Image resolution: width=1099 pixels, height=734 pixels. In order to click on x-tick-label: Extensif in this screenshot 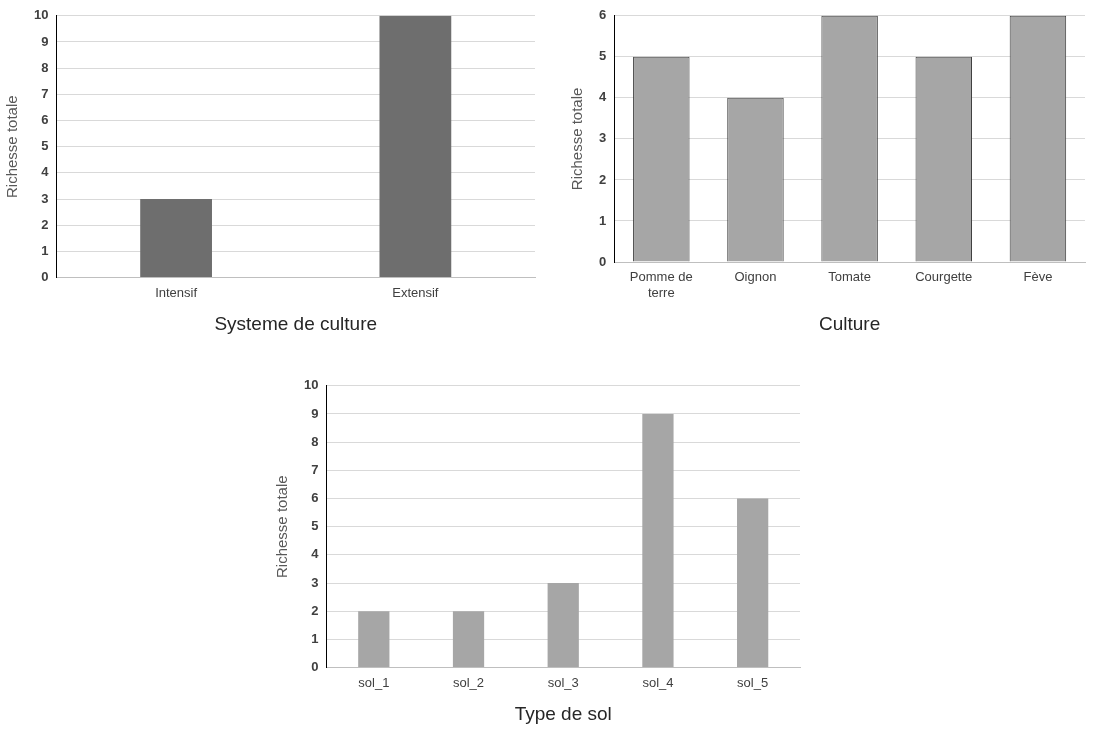, I will do `click(415, 292)`.